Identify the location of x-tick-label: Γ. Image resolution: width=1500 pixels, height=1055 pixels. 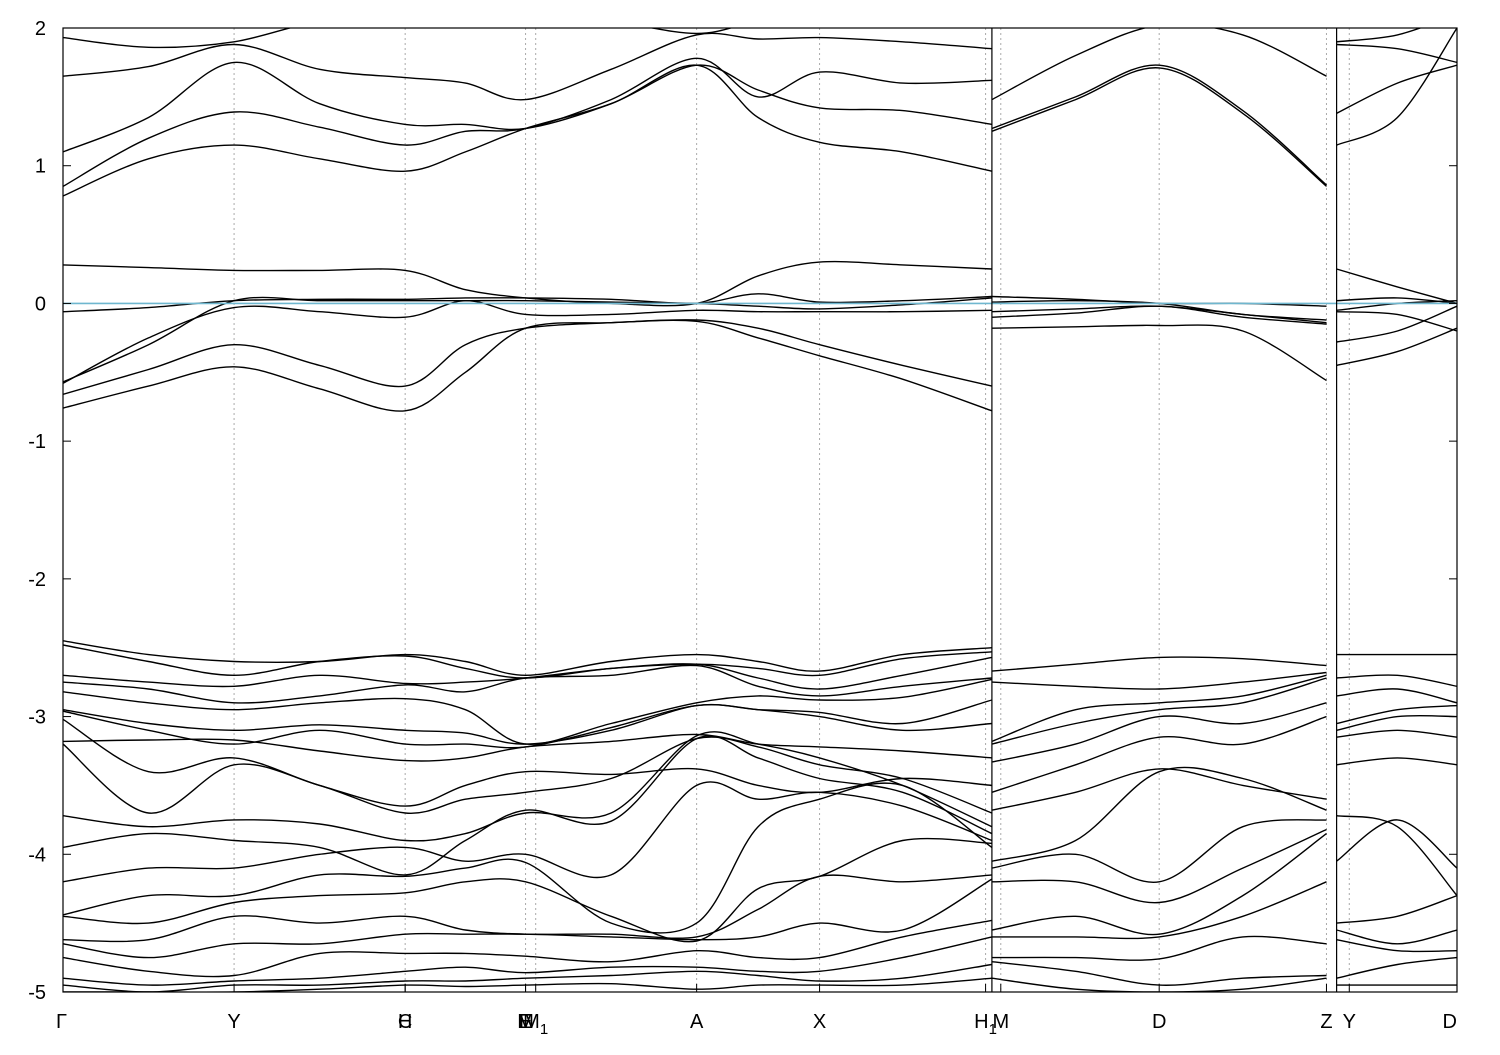
(61, 1022).